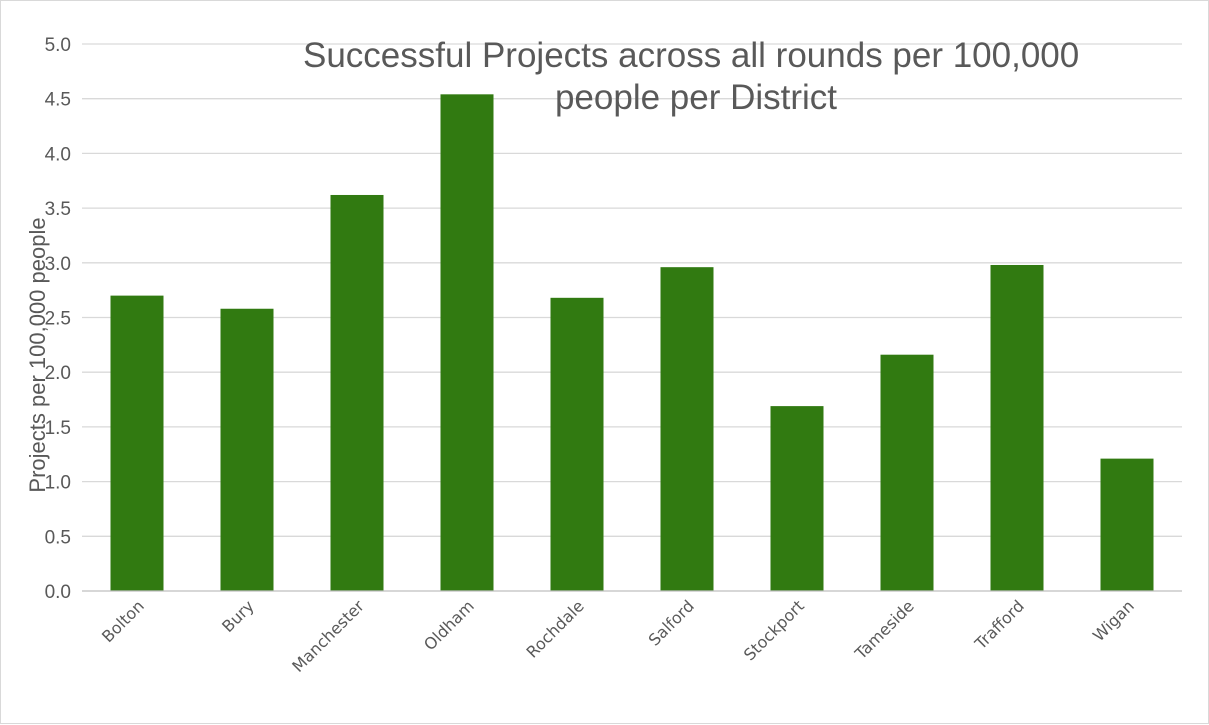  Describe the element at coordinates (1127, 524) in the screenshot. I see `bar-wigan` at that location.